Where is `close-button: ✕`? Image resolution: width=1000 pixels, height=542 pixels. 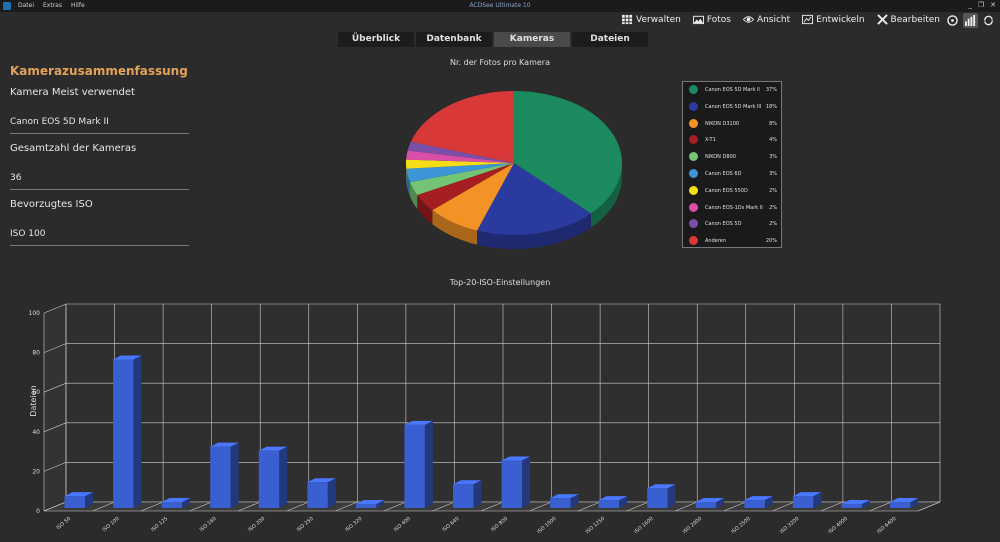 close-button: ✕ is located at coordinates (993, 5).